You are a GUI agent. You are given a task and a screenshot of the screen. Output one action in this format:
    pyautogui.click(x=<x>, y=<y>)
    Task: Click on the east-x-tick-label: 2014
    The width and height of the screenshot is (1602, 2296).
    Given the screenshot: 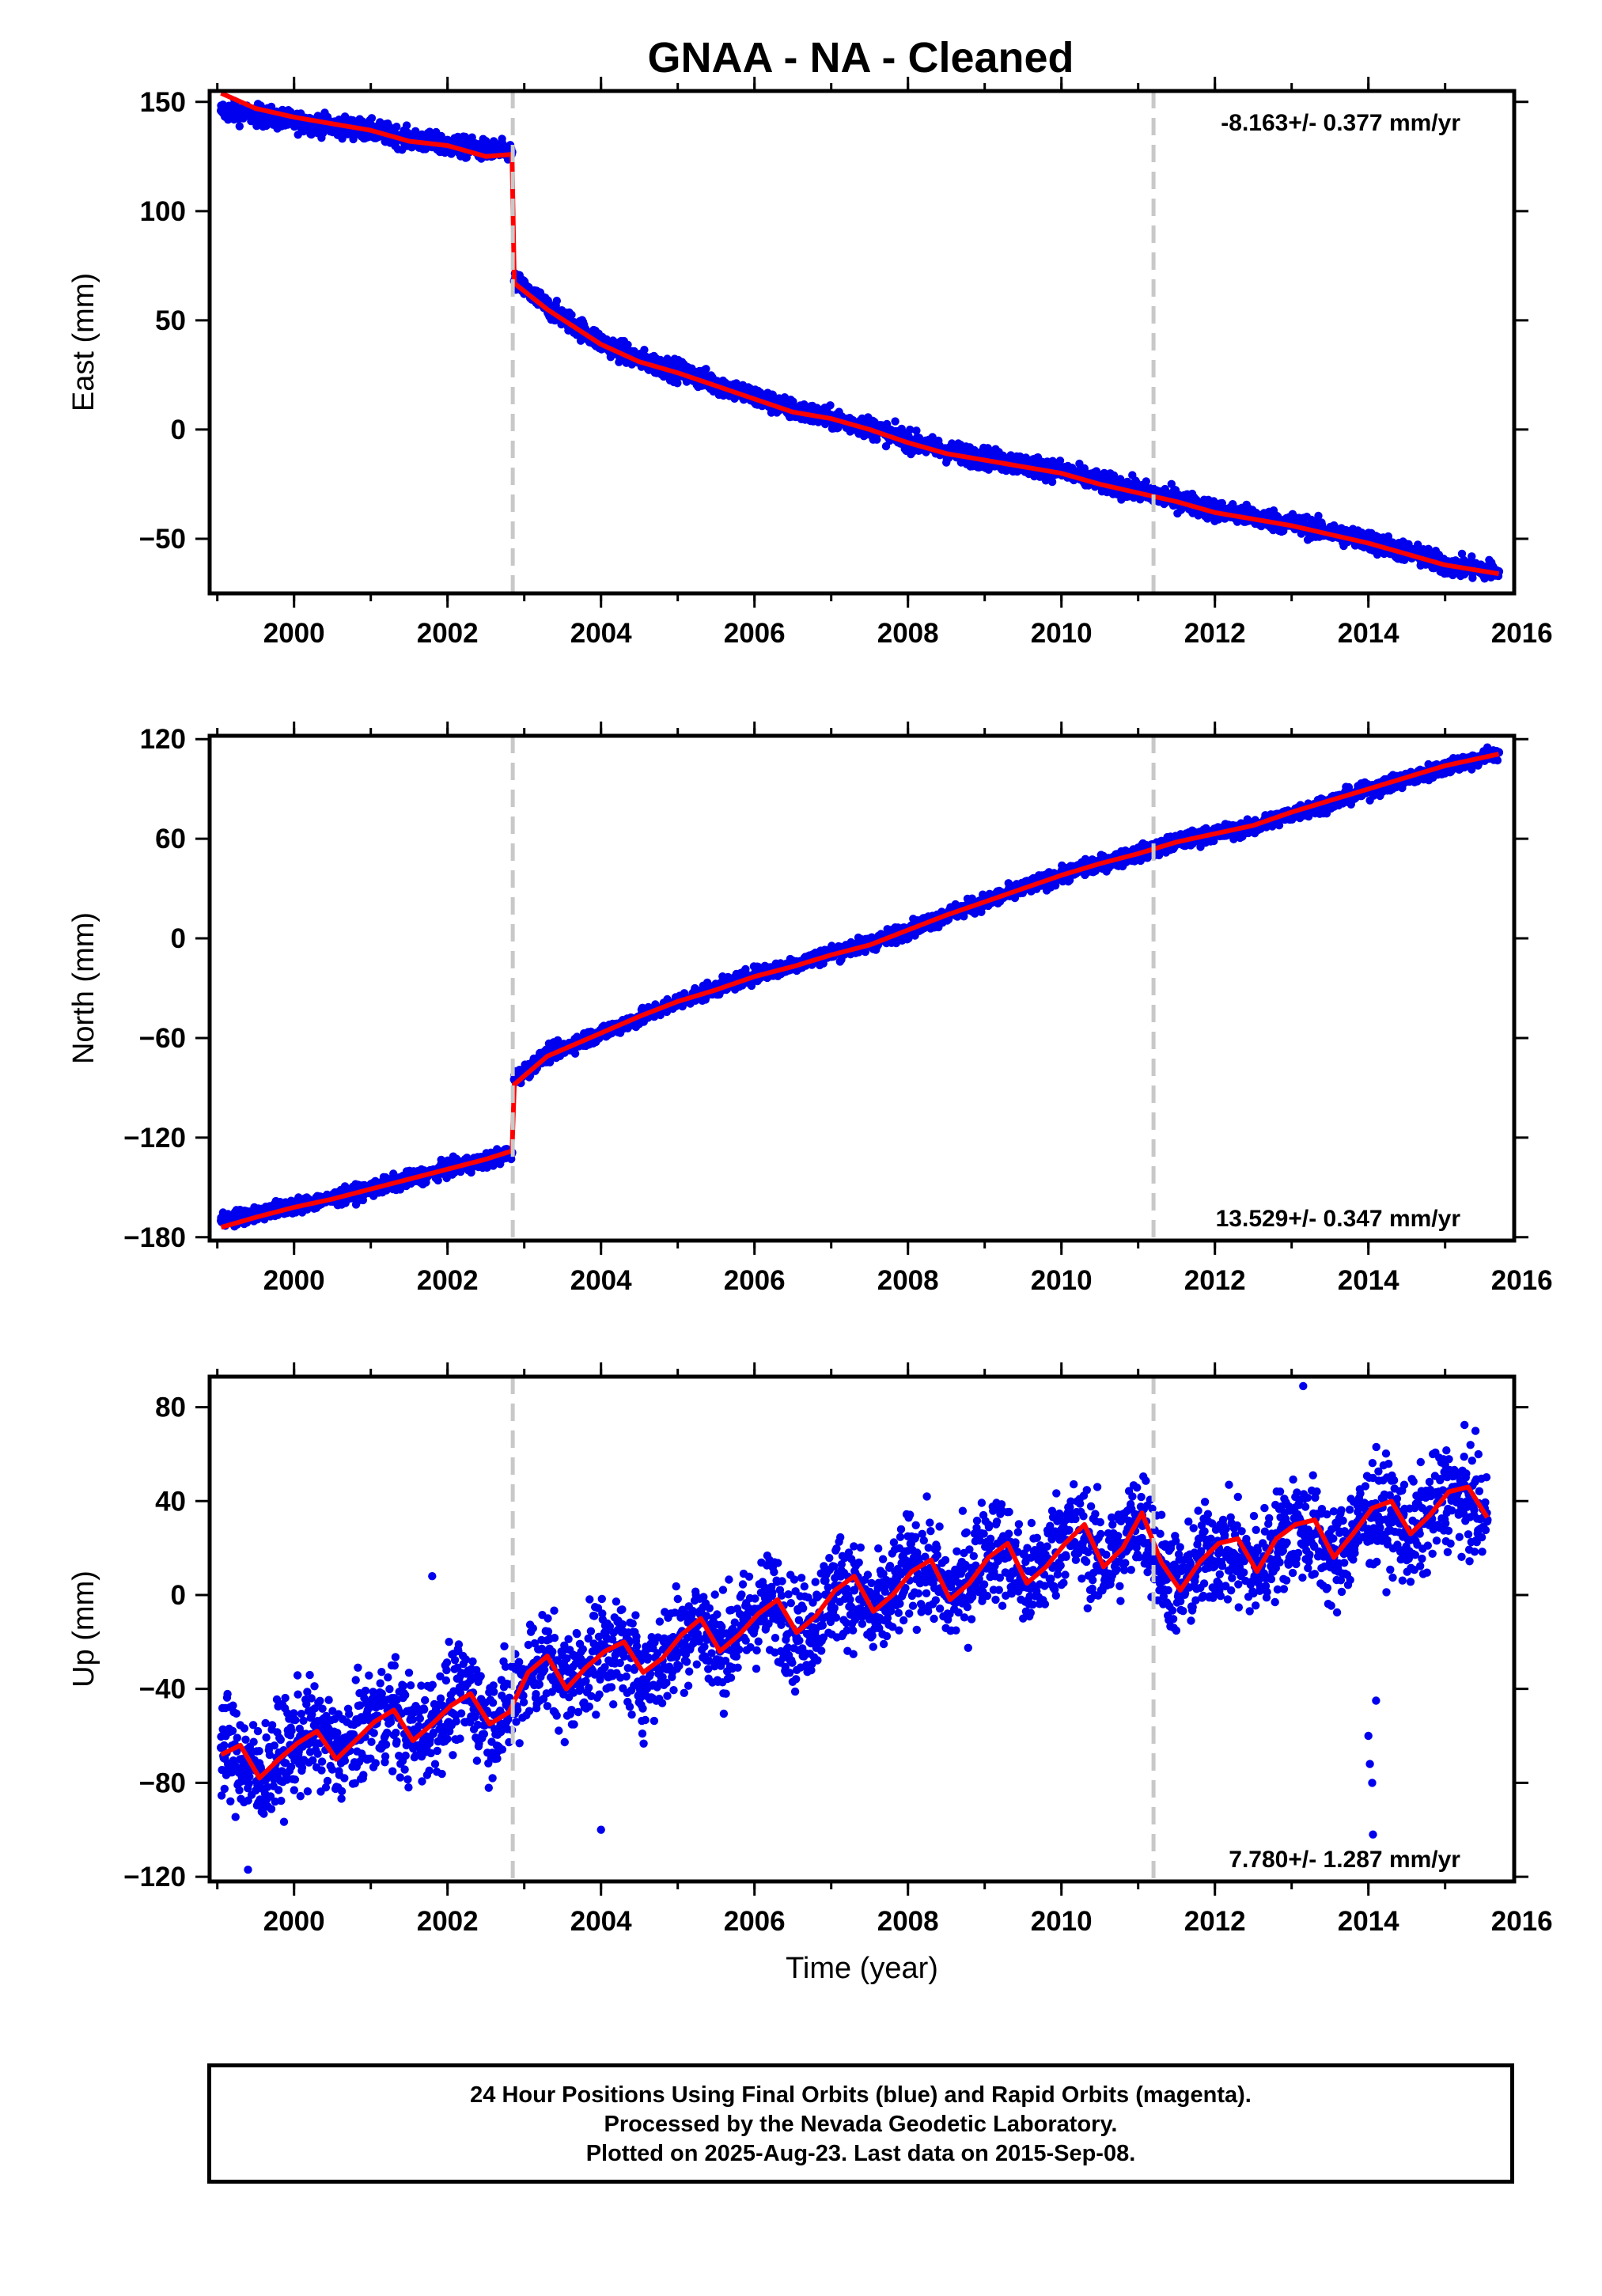 What is the action you would take?
    pyautogui.click(x=1368, y=633)
    